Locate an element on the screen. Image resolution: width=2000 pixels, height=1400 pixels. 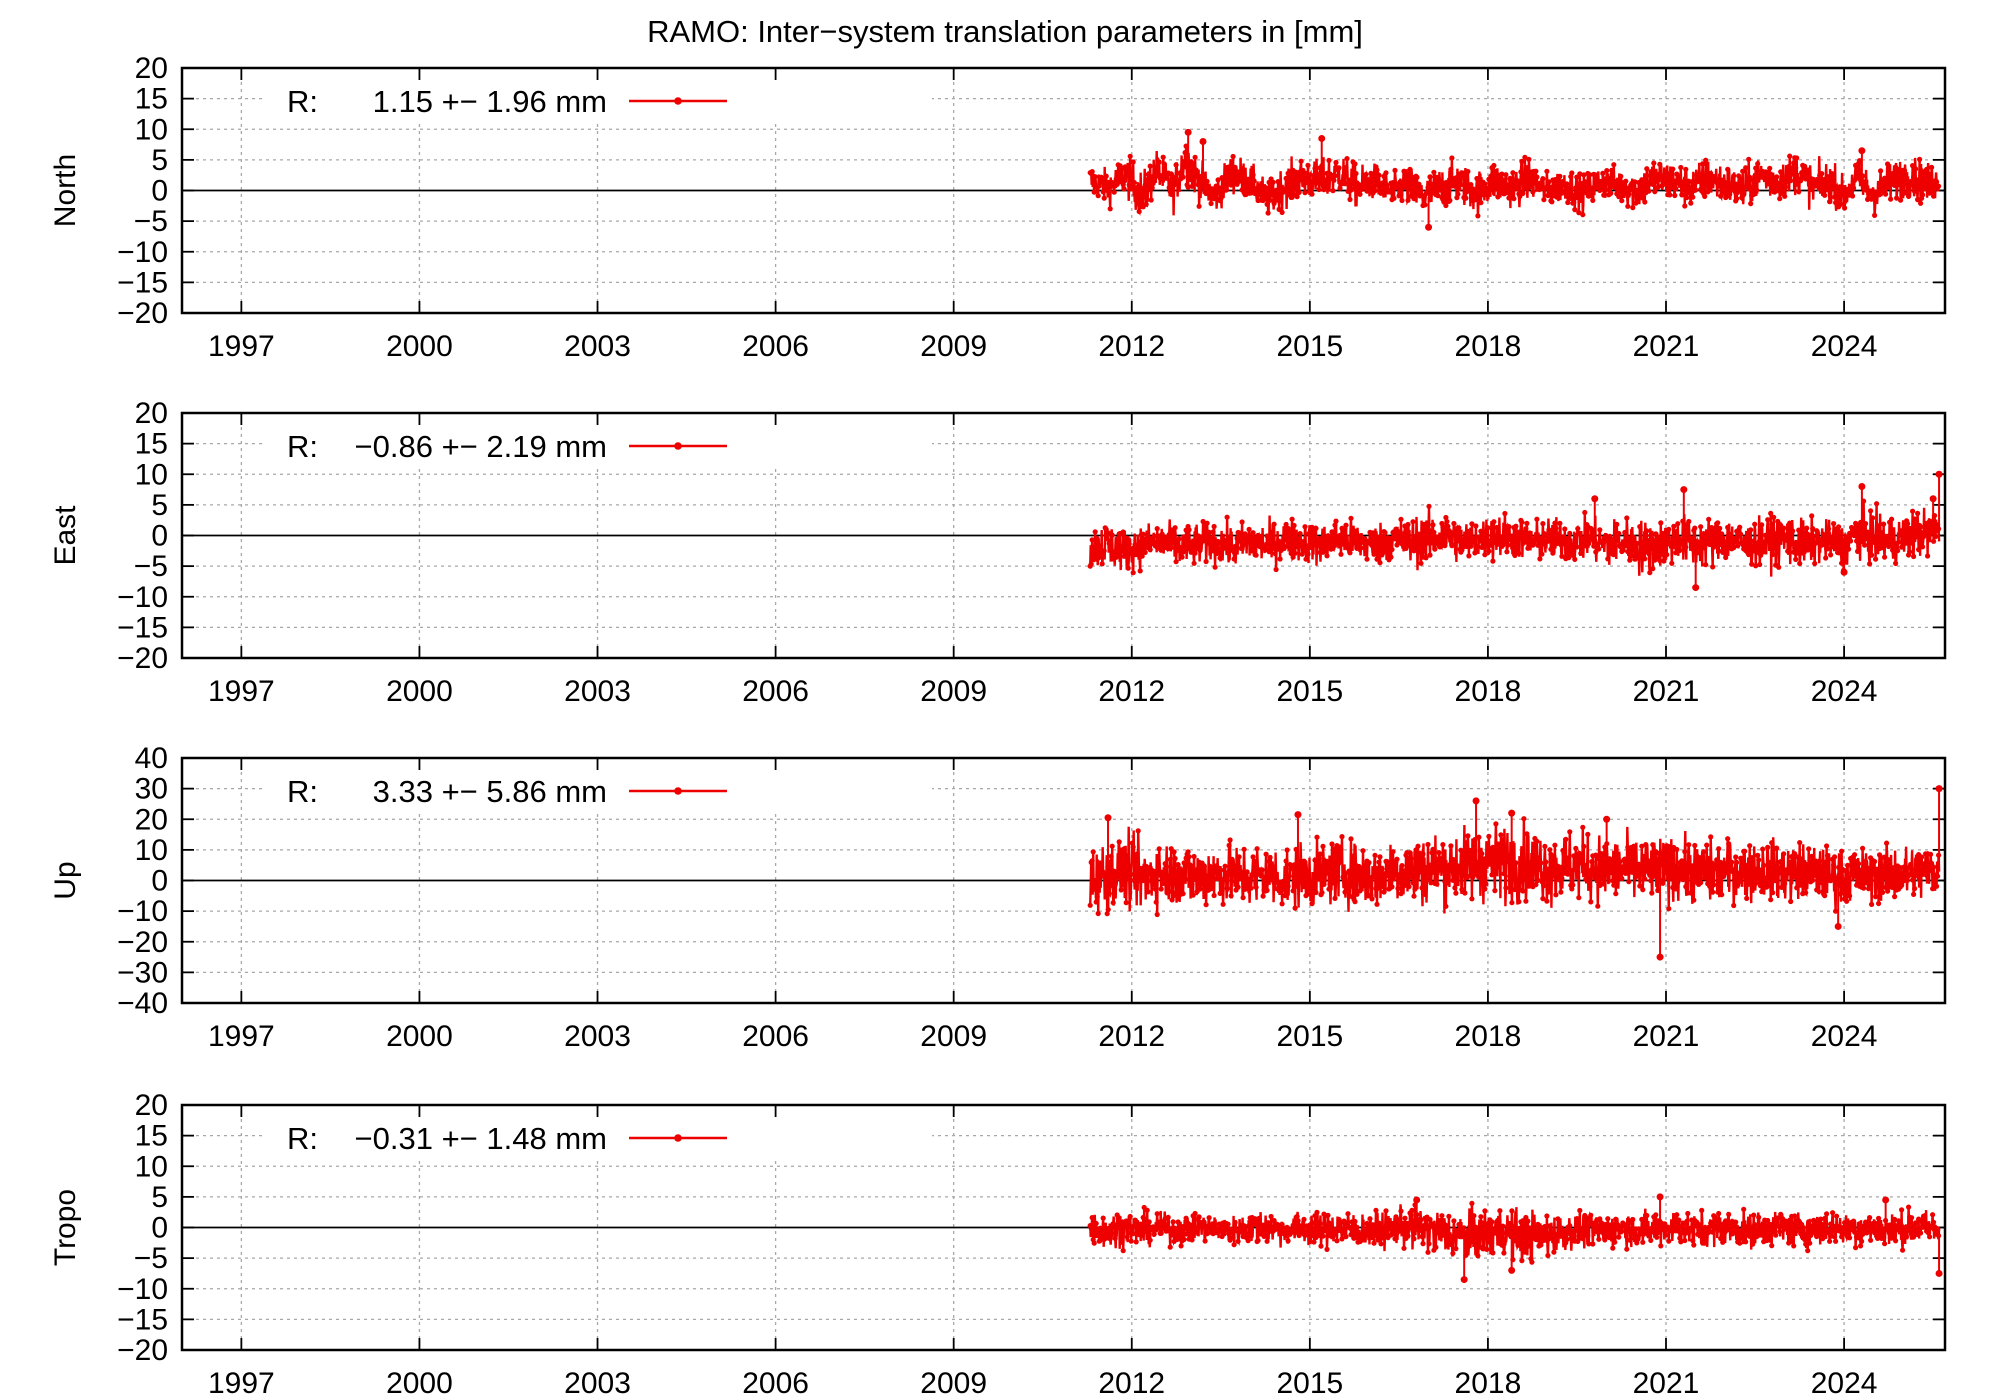
x-tick-label: 2003 is located at coordinates (597, 691).